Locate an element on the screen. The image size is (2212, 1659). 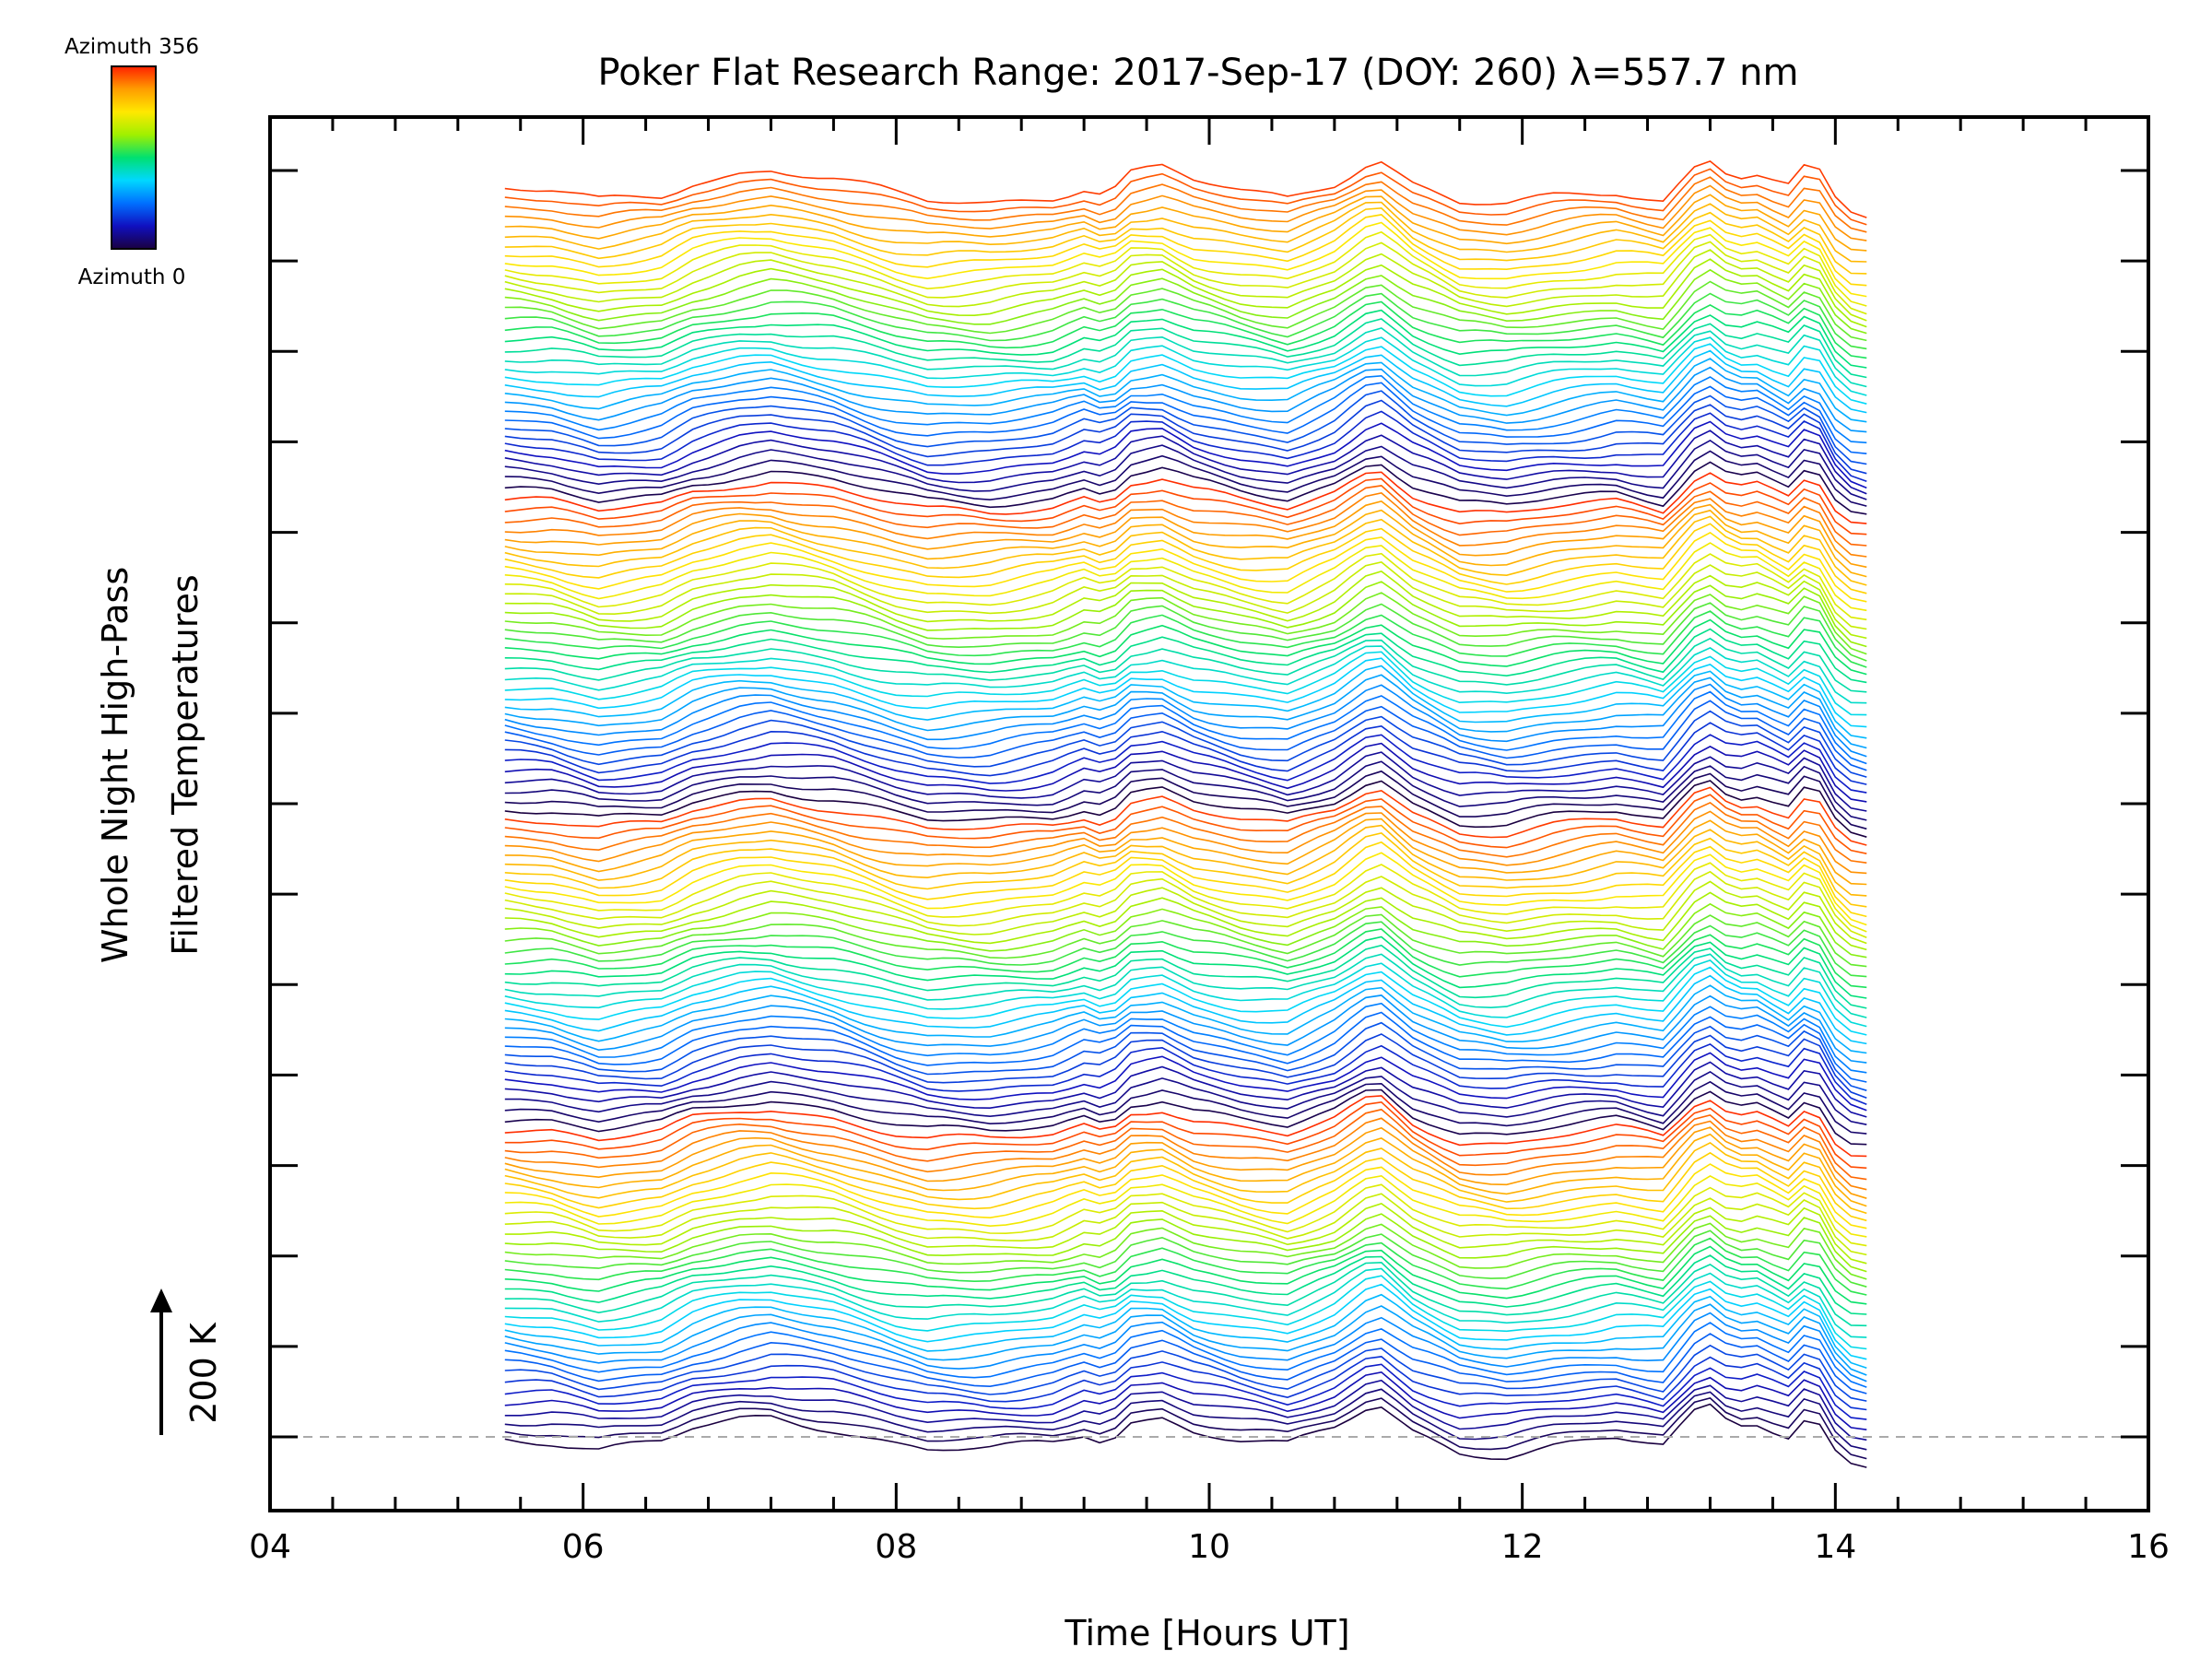
x-tick-labels: 04 06 08 10 12 14 16 is located at coordinates (1209, 1547).